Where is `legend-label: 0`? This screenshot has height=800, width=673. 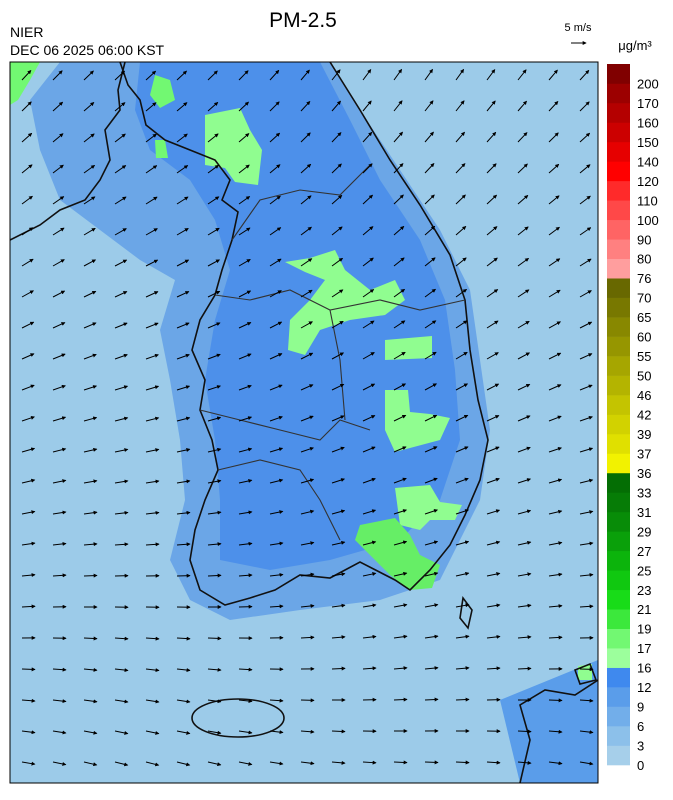
legend-label: 0 is located at coordinates (640, 765).